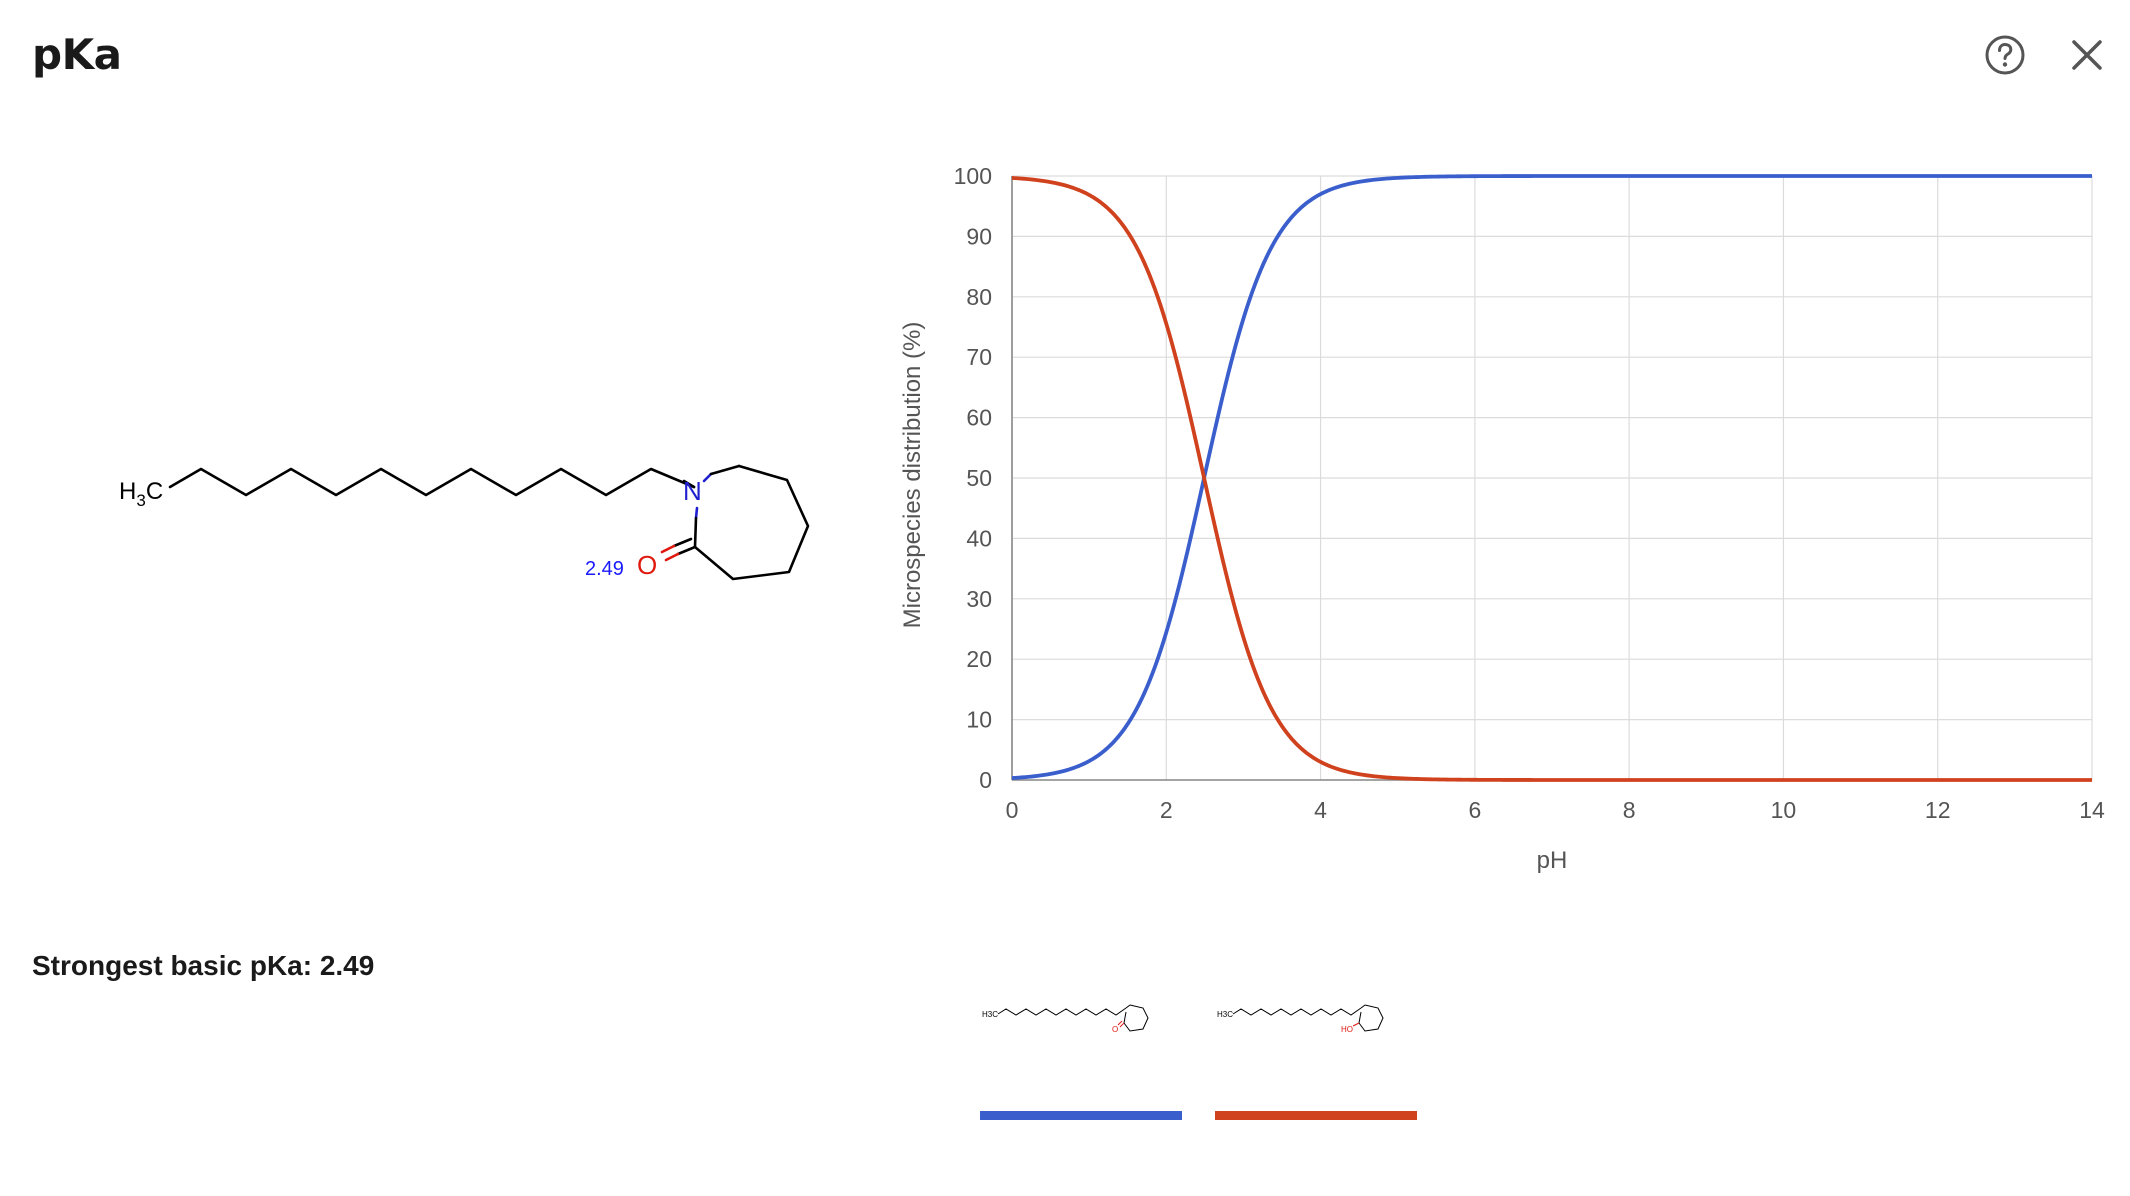  What do you see at coordinates (1316, 1115) in the screenshot?
I see `legend-swatch-red` at bounding box center [1316, 1115].